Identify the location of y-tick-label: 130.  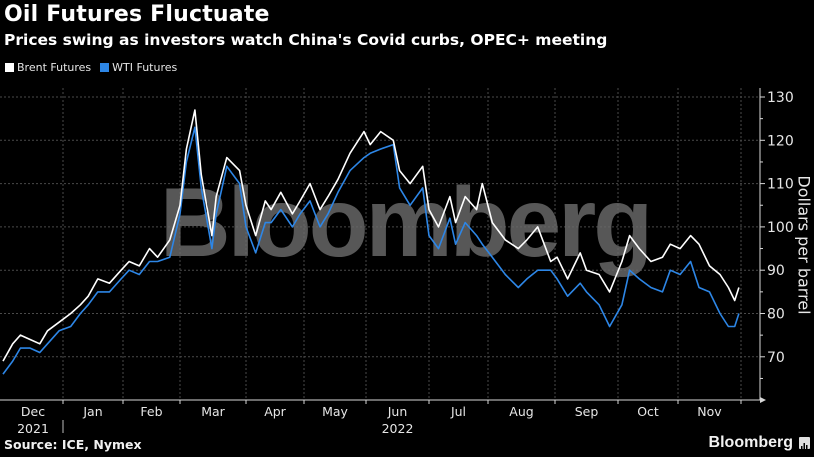
(780, 98).